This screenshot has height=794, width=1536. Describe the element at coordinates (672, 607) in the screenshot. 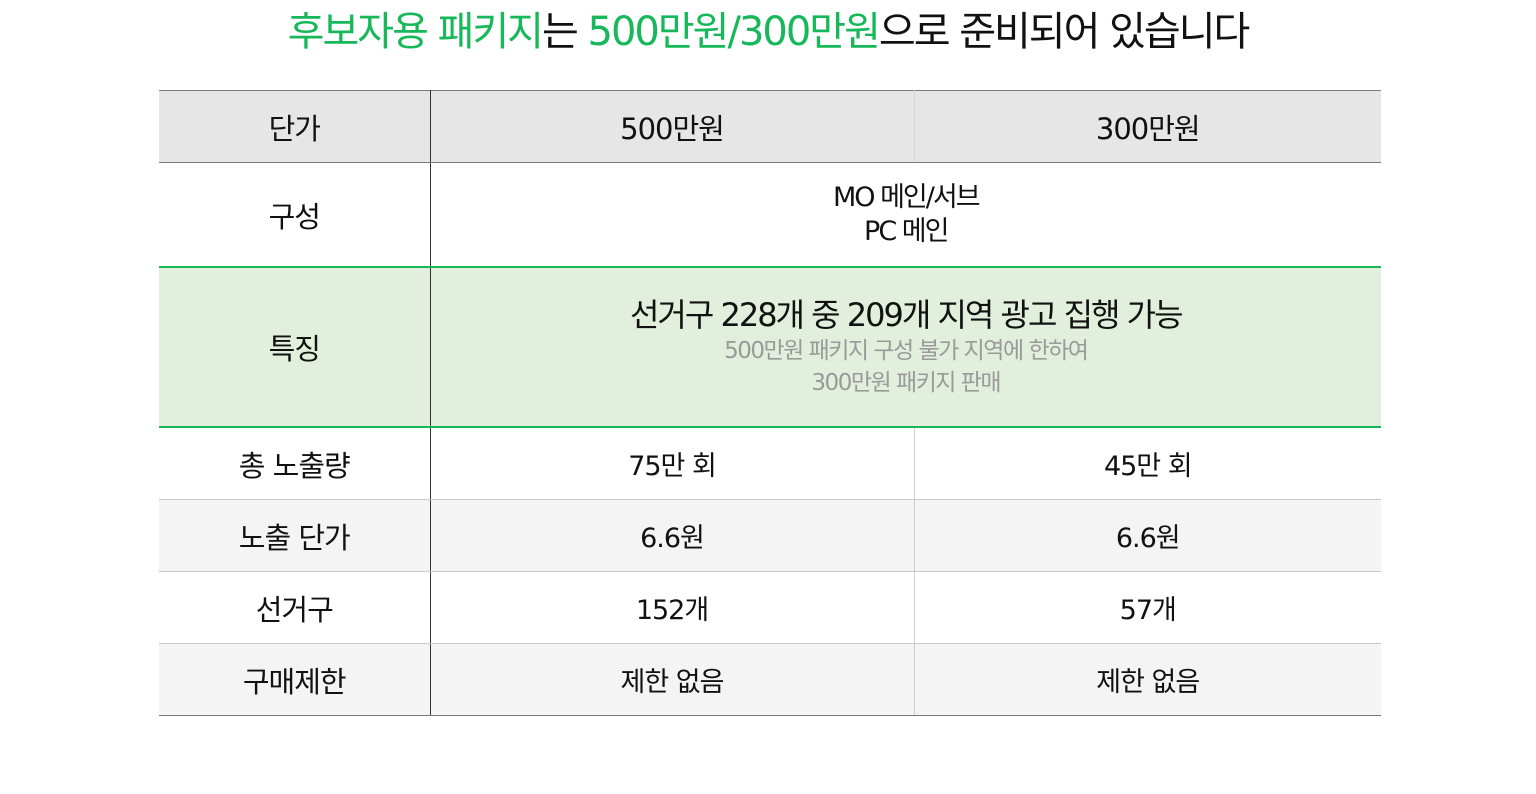

I see `cell-500: 152개` at that location.